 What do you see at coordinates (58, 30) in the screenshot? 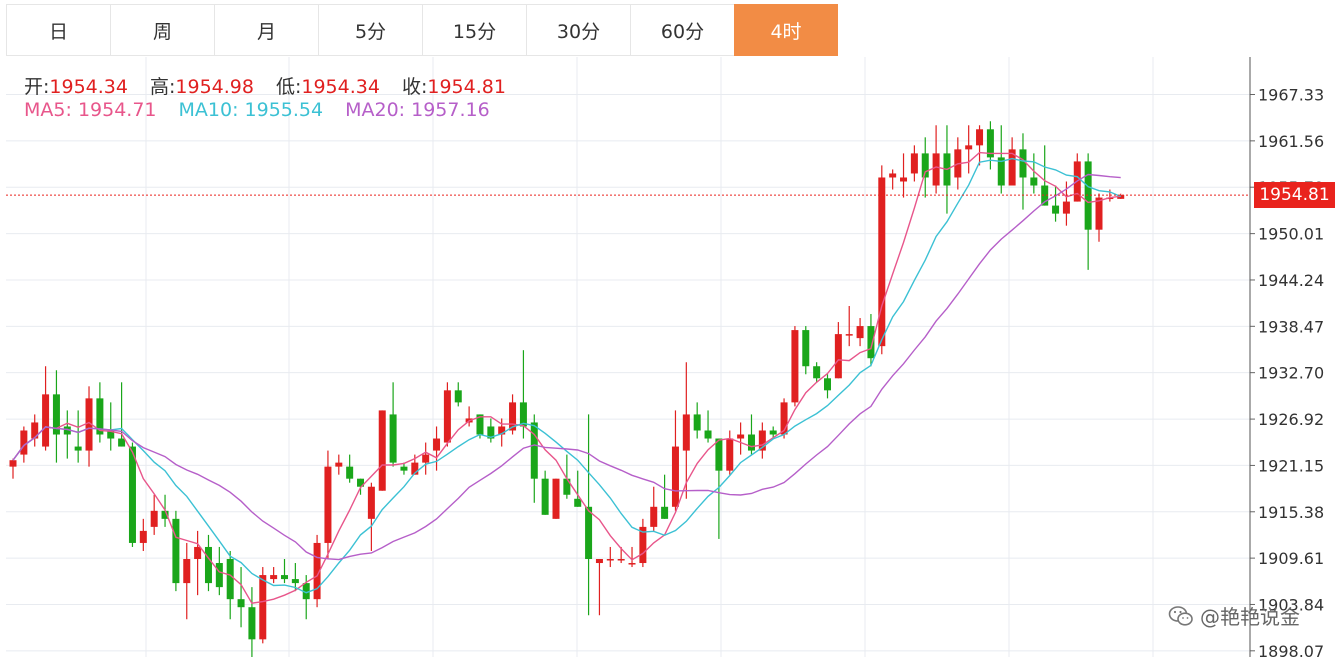
I see `tab-day: 日` at bounding box center [58, 30].